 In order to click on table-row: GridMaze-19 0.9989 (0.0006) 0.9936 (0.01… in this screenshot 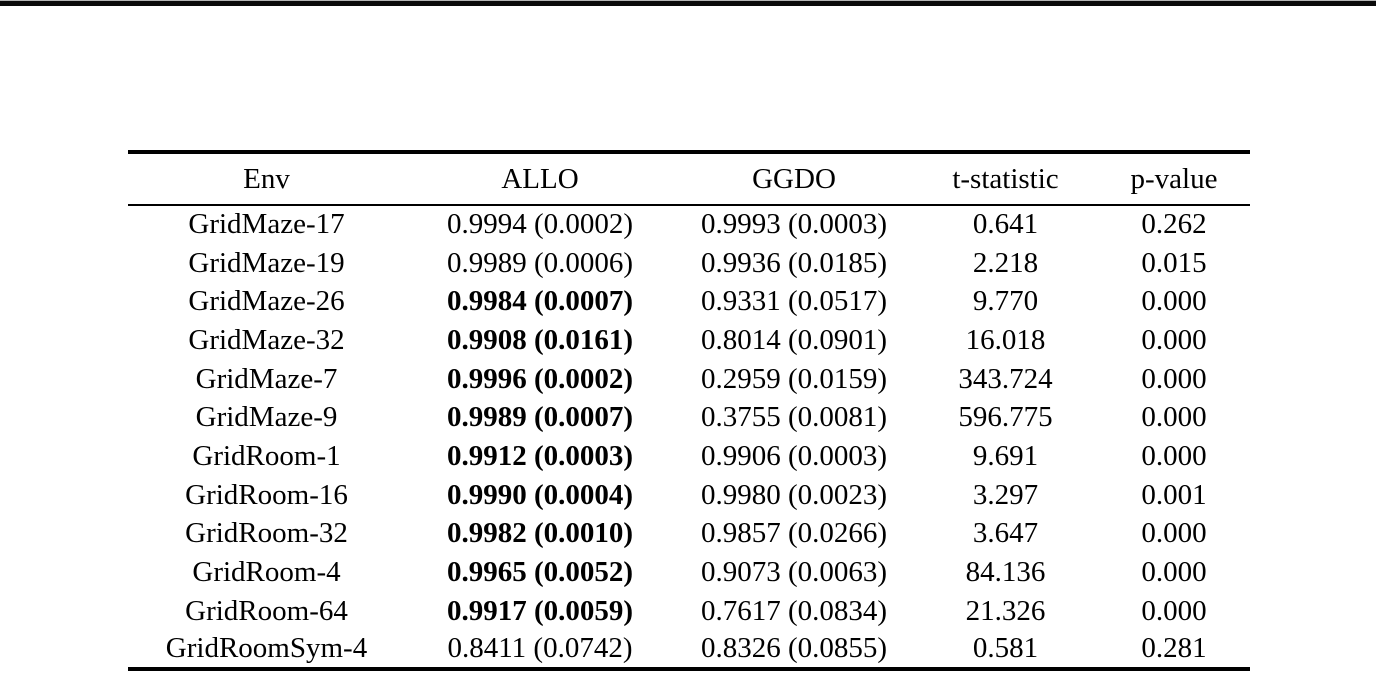, I will do `click(689, 263)`.